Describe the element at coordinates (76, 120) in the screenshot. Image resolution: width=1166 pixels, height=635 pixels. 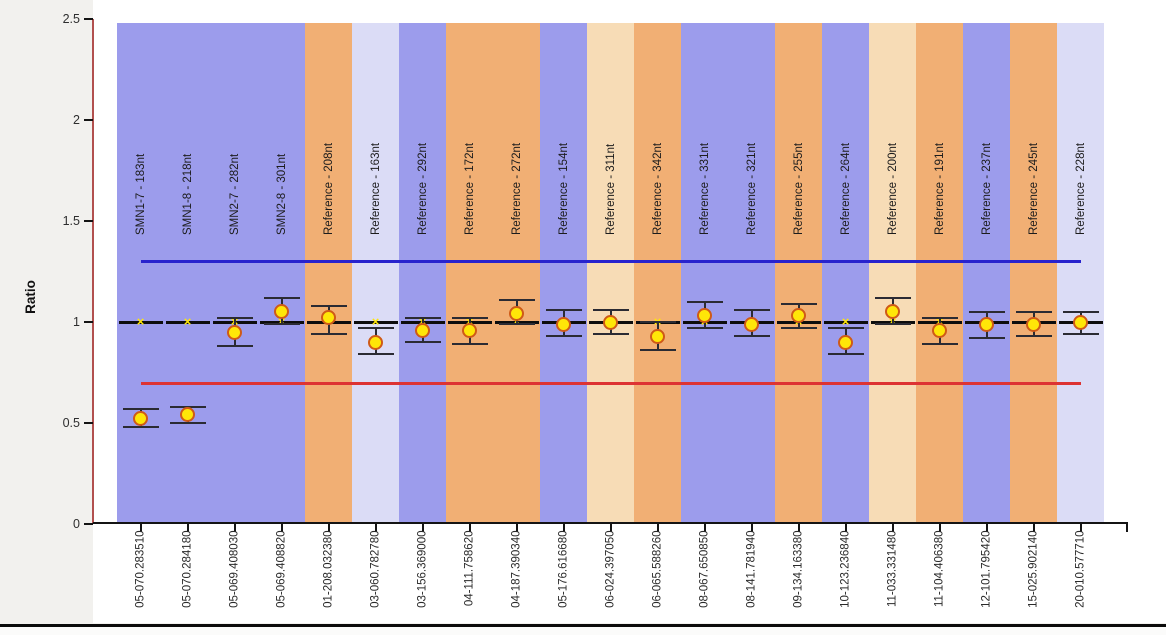
I see `y-tick-label: 2` at that location.